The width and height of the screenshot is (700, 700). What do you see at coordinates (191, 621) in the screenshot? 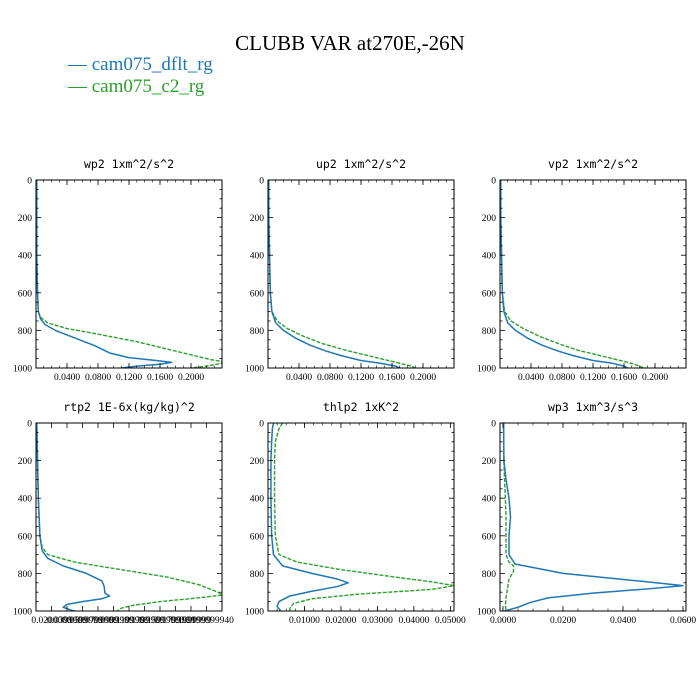
I see `x-tick-label: 0.1999999` at bounding box center [191, 621].